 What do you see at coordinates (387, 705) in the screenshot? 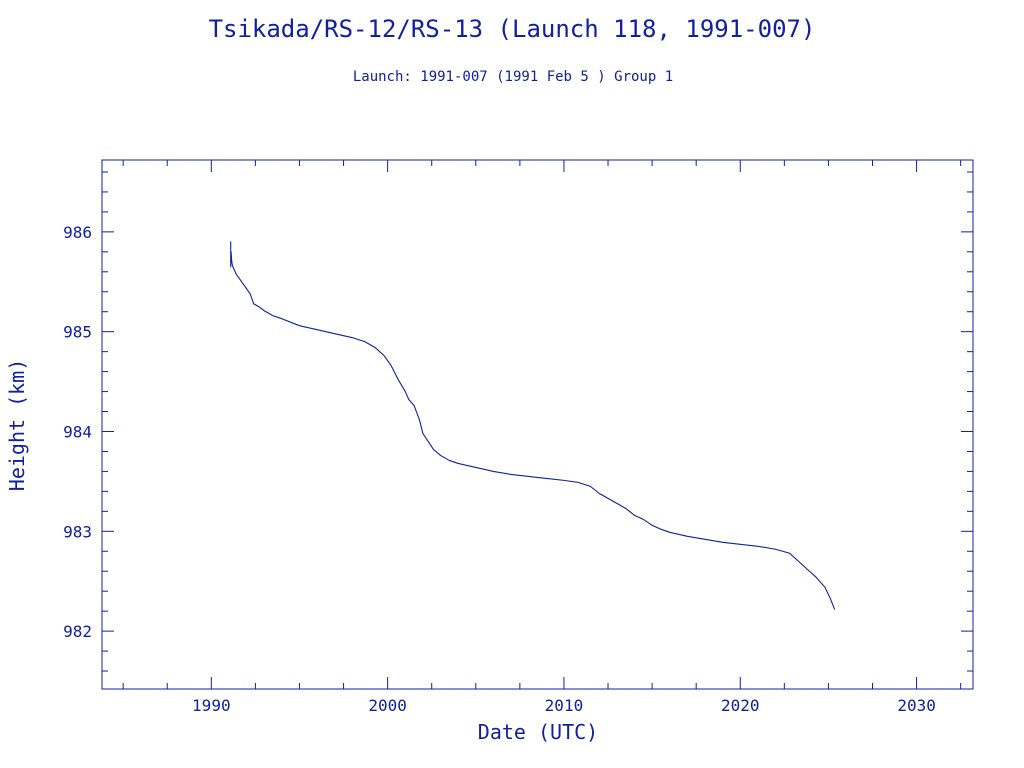
I see `x-tick-label: 2000` at bounding box center [387, 705].